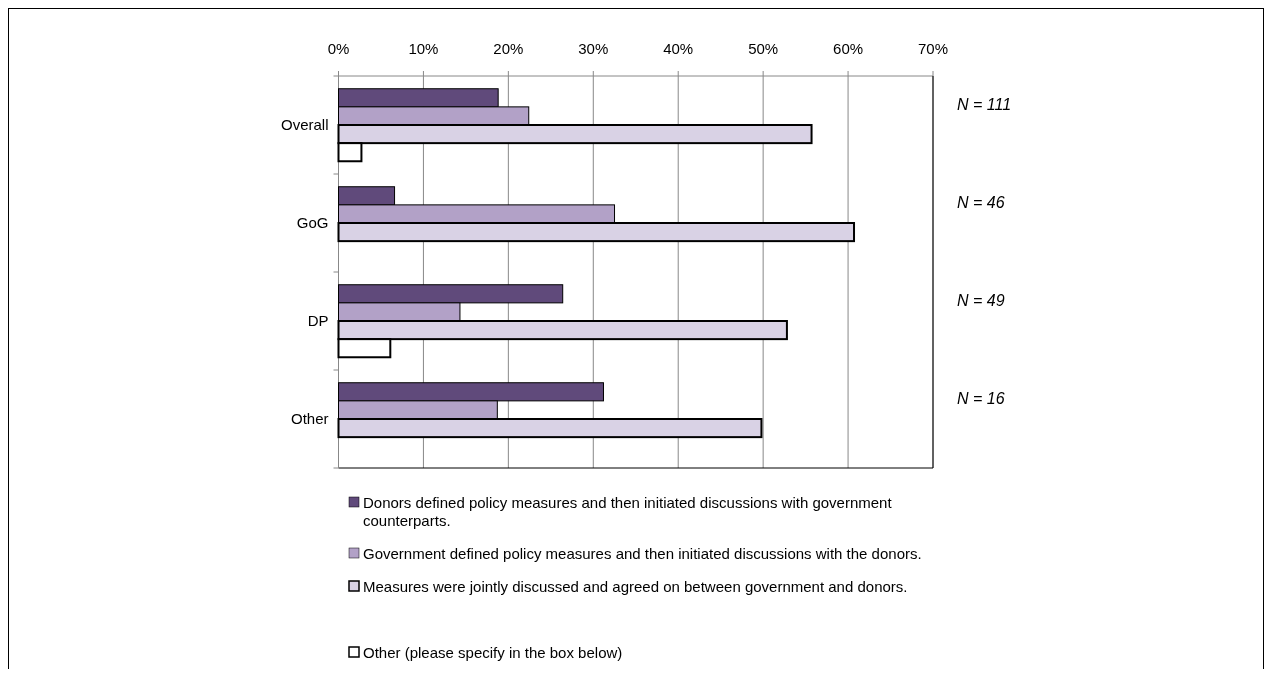  I want to click on x-tick-label: 60%, so click(848, 48).